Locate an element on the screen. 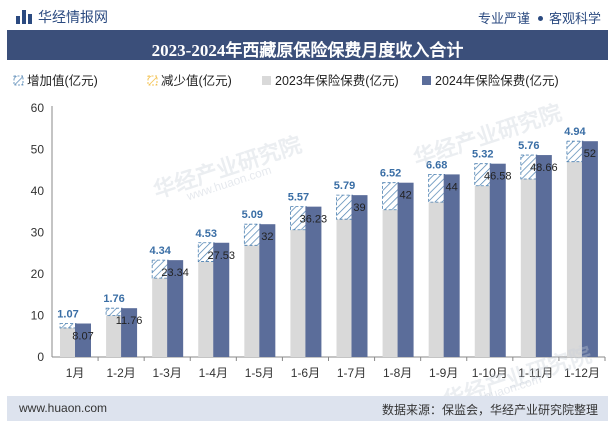  value-2024-label: 52 is located at coordinates (590, 154).